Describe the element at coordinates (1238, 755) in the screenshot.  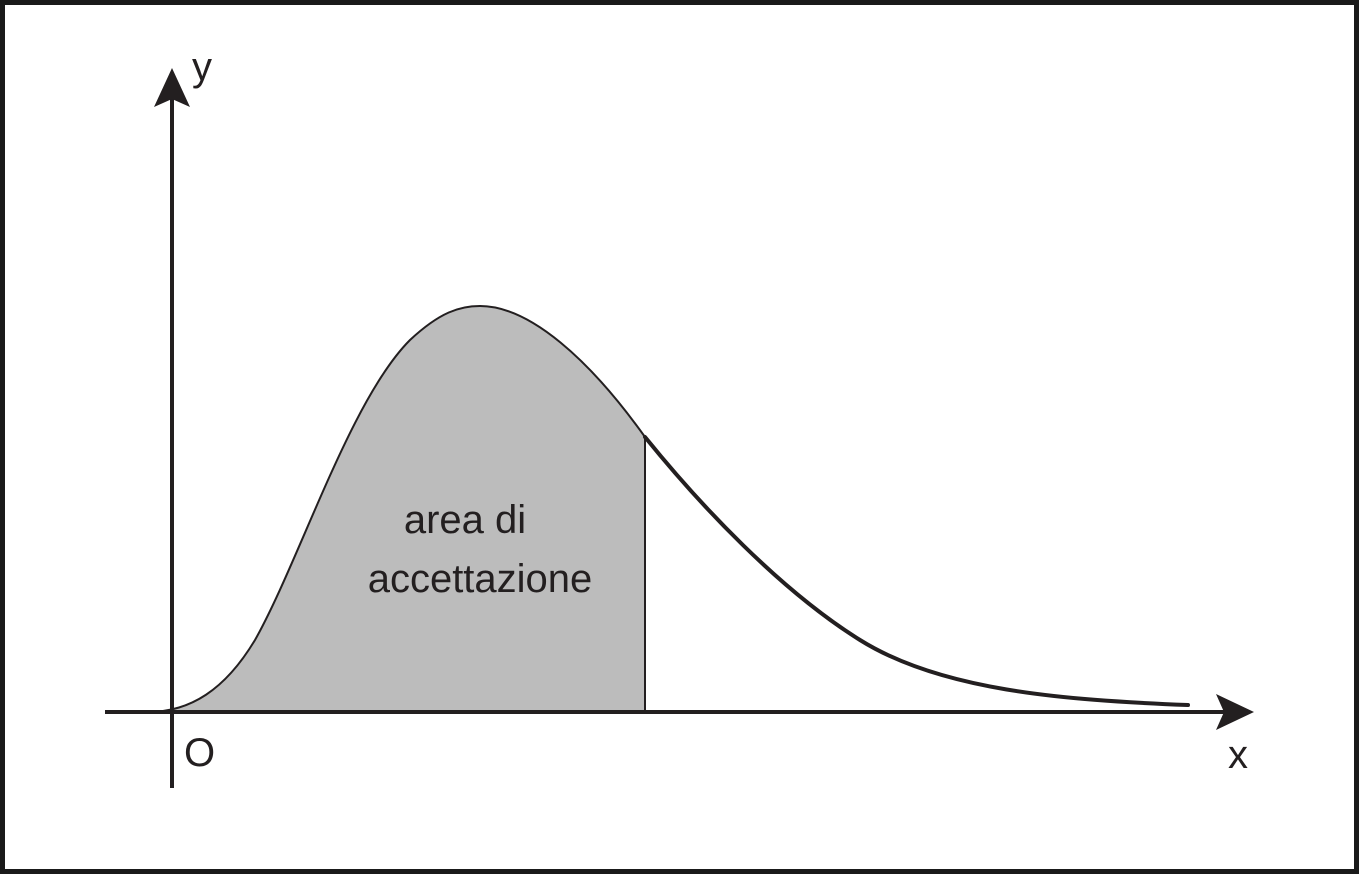
I see `x-axis-label: x` at that location.